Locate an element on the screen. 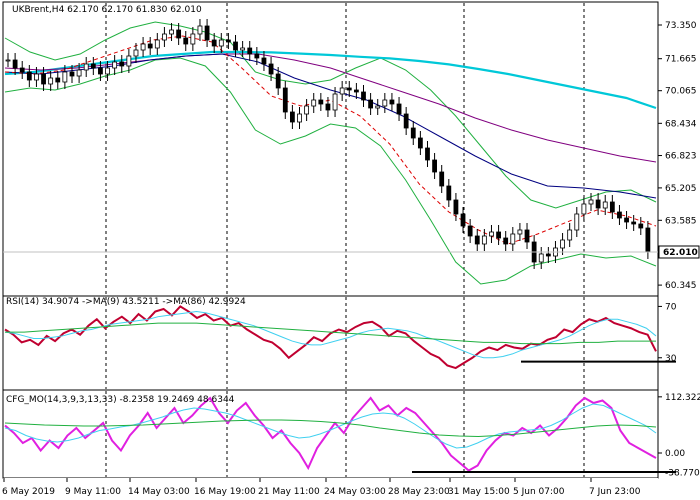 This screenshot has height=500, width=700. y-tick-label: 60.345 is located at coordinates (681, 286).